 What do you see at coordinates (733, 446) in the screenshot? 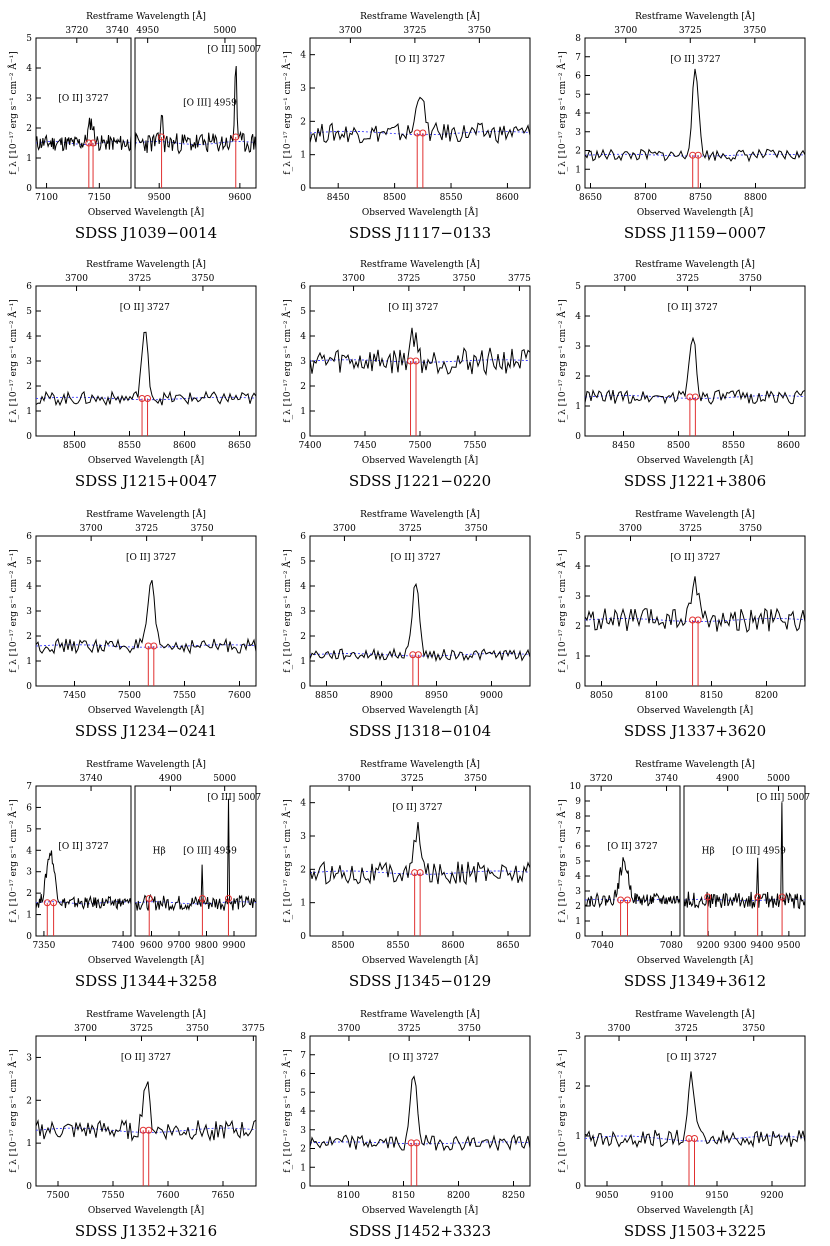
I see `x-tick-label: 8550` at bounding box center [733, 446].